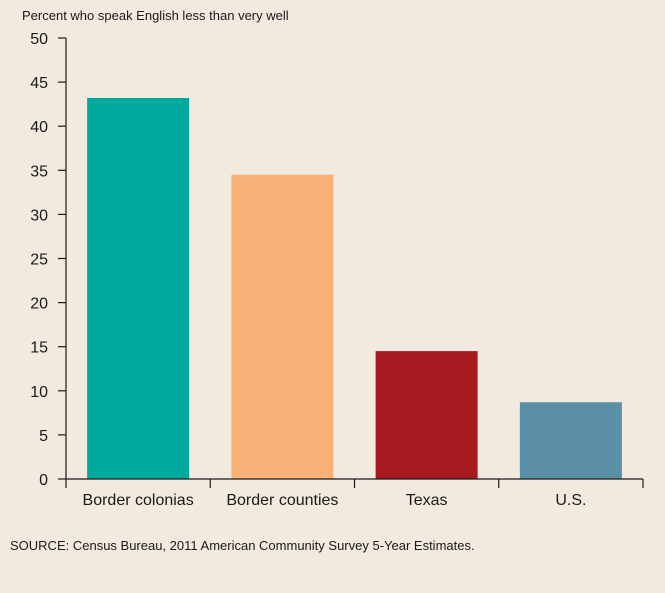  I want to click on y-tick-label: 10, so click(39, 392).